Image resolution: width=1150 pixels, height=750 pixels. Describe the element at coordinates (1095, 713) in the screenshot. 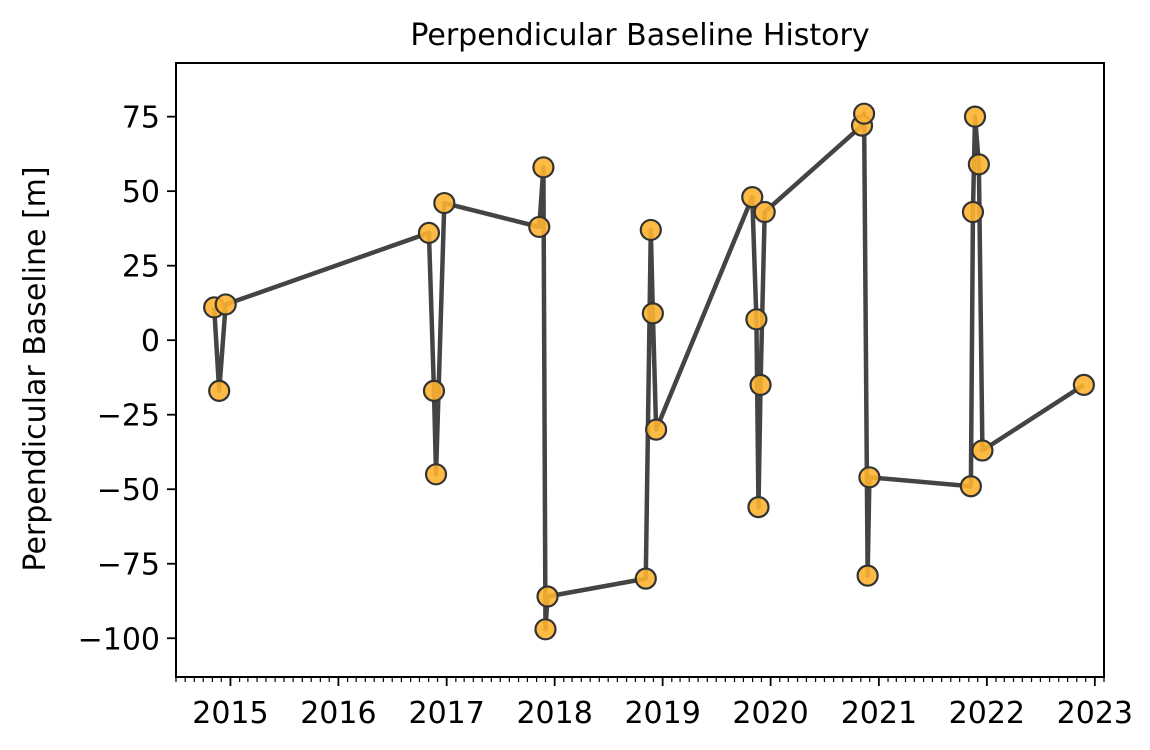

I see `x-tick-label: 2023` at that location.